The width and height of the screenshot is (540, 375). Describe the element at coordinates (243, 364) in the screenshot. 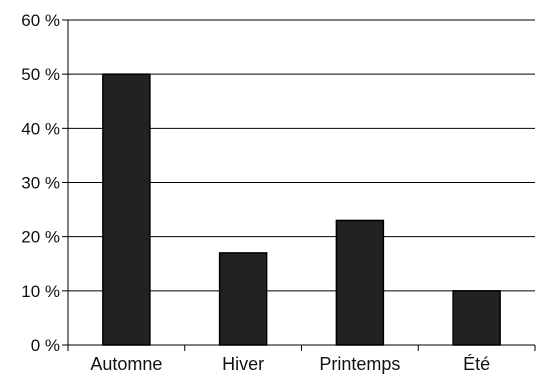

I see `x-category-label: Hiver` at that location.